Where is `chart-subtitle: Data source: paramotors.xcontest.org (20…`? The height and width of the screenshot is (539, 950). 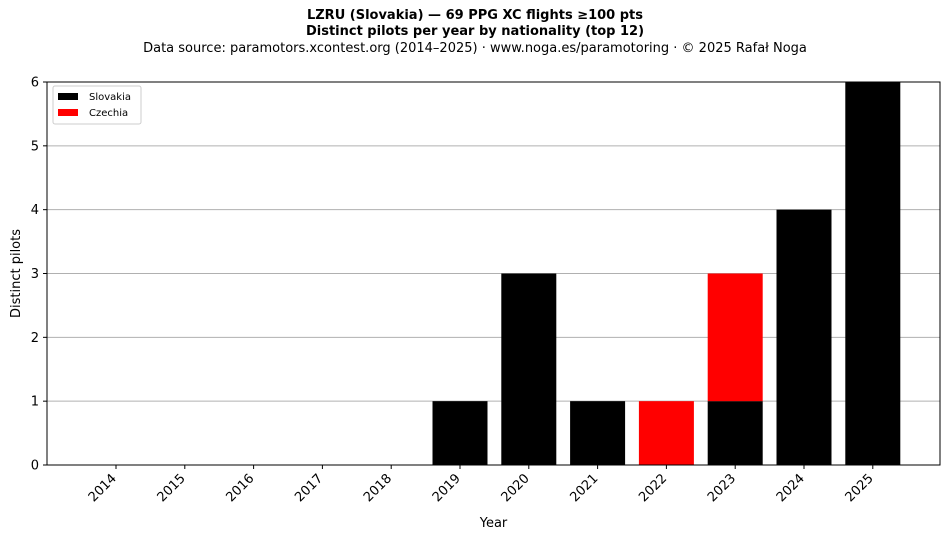 chart-subtitle: Data source: paramotors.xcontest.org (20… is located at coordinates (475, 48).